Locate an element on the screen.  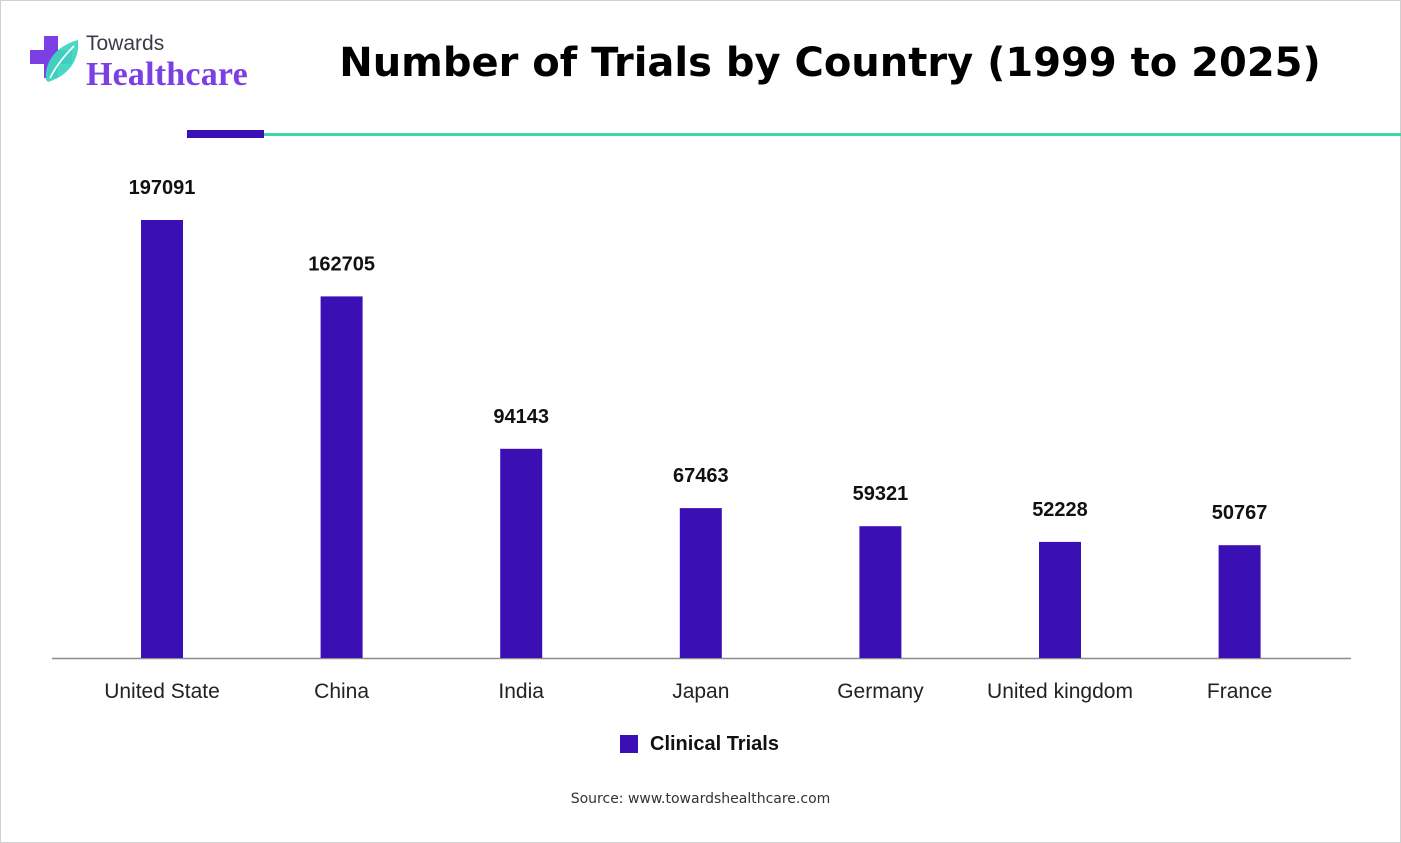
data-label: 59321 is located at coordinates (881, 494).